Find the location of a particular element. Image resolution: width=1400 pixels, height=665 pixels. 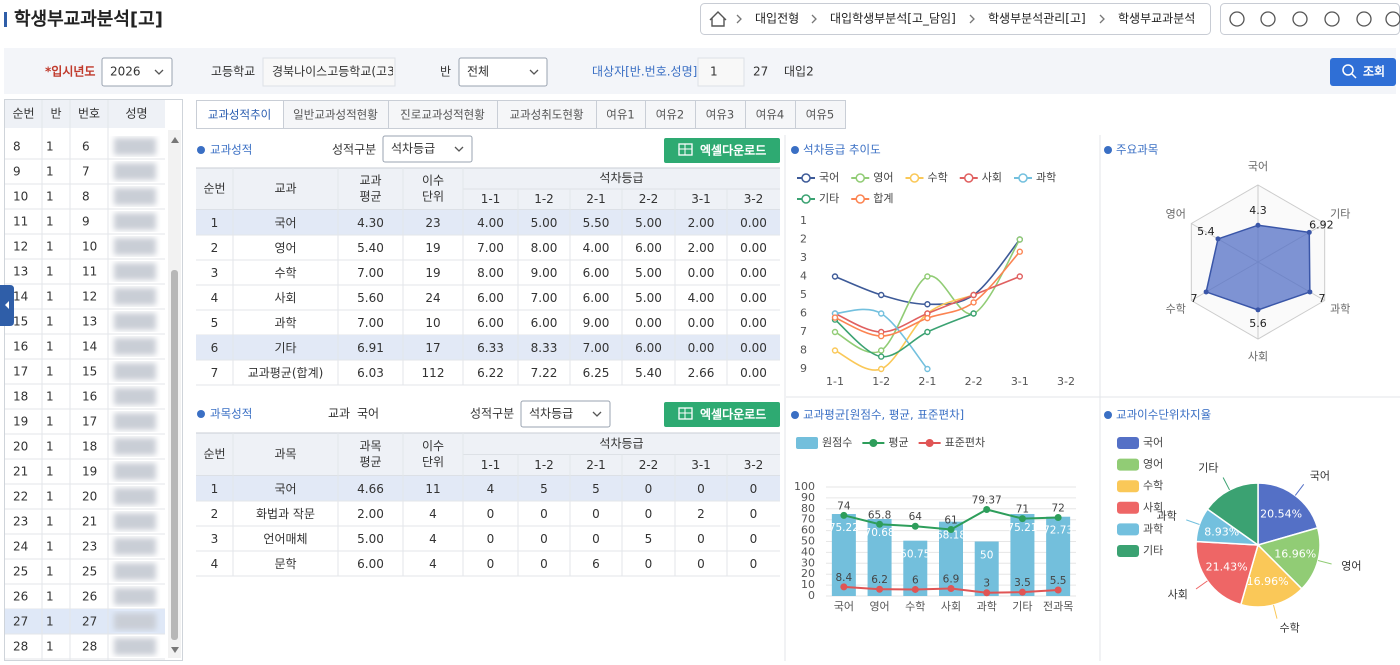

tab-label: 일반교과성적현황 is located at coordinates (335, 115).